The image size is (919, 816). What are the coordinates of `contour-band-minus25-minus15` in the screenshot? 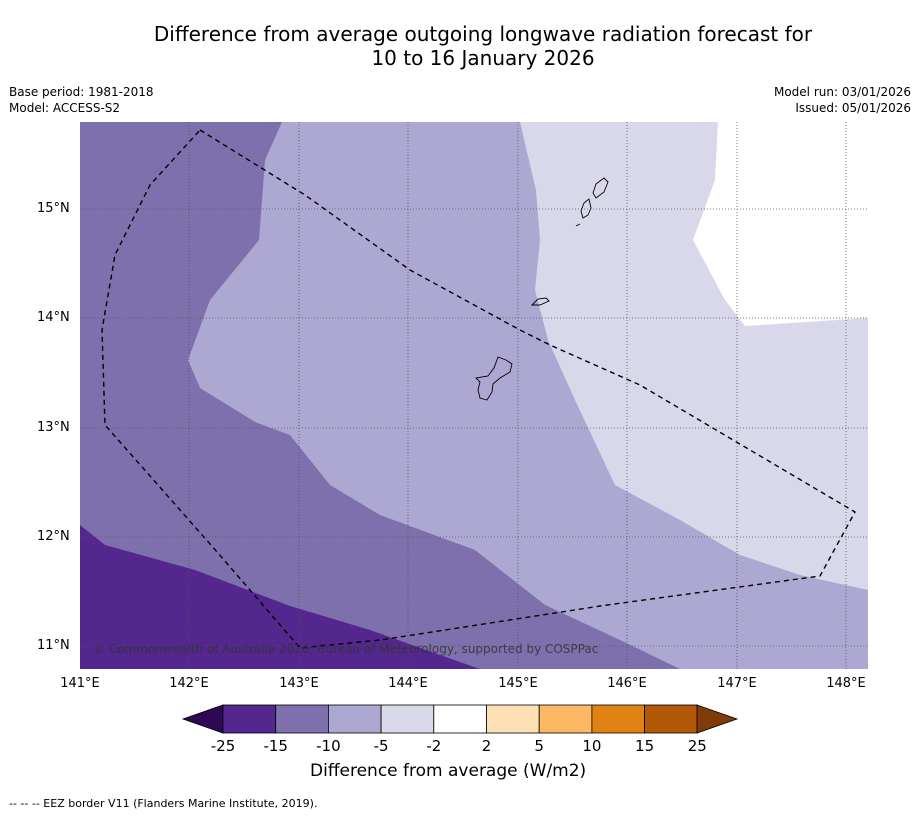 It's located at (280, 597).